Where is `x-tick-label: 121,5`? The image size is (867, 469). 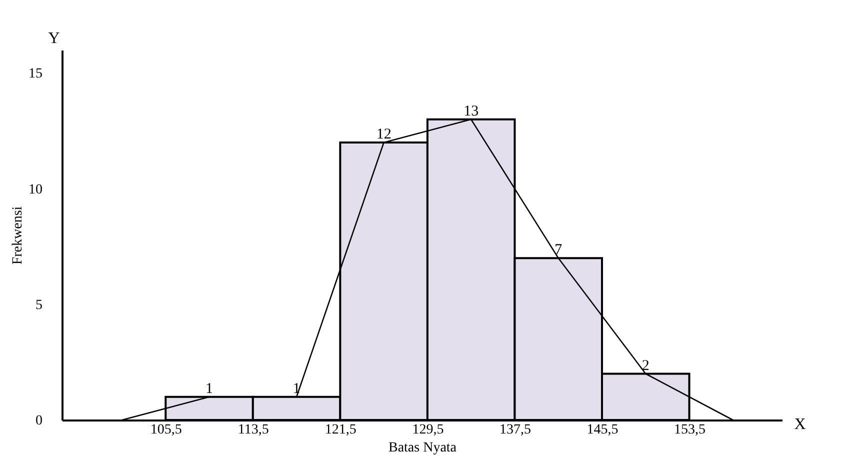 x-tick-label: 121,5 is located at coordinates (340, 430).